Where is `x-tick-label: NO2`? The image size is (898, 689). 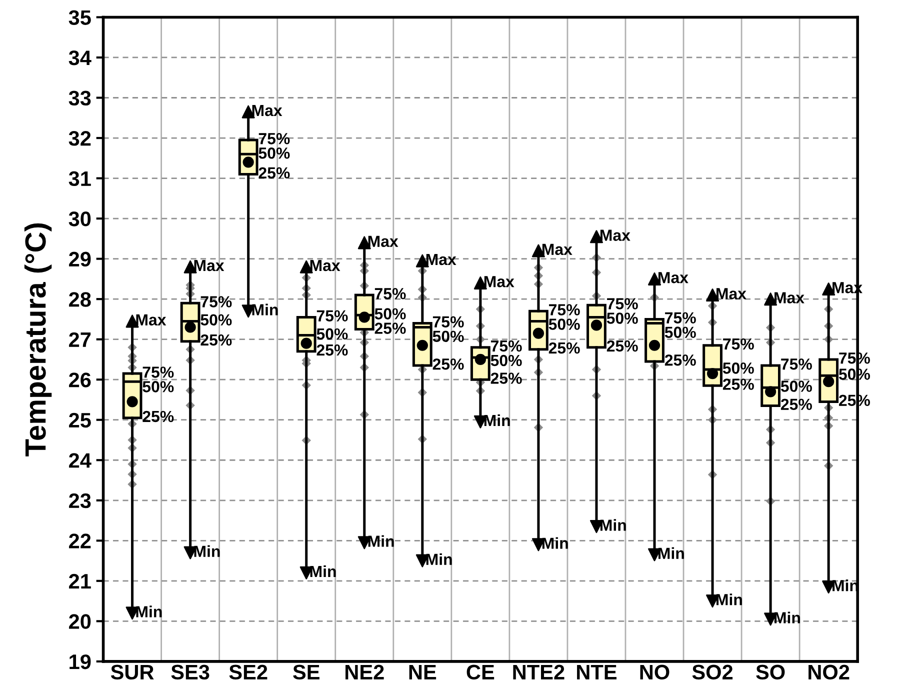 x-tick-label: NO2 is located at coordinates (829, 672).